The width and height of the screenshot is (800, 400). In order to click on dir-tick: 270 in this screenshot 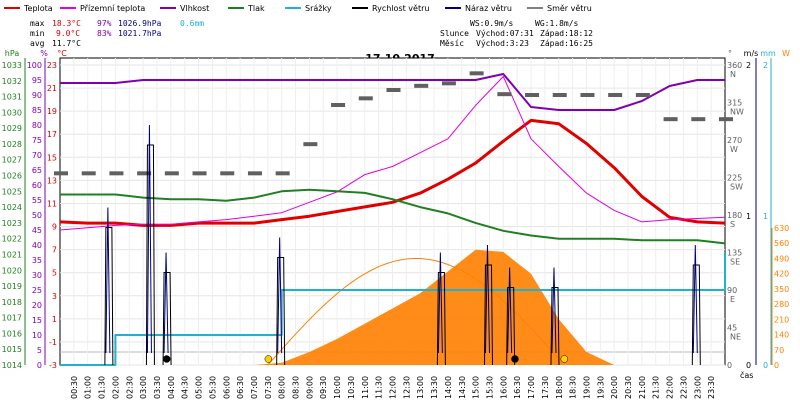, I will do `click(734, 140)`.